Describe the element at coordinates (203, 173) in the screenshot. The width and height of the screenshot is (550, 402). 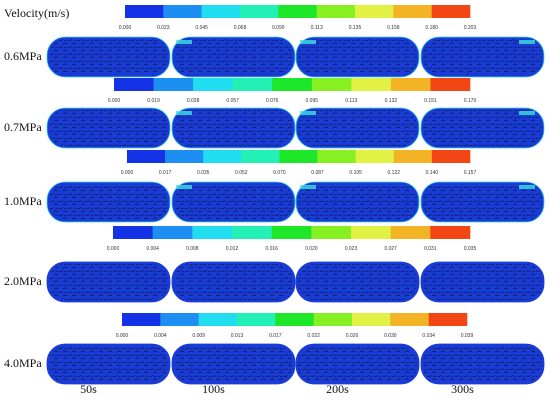
I see `colorbar-tick: 0.035` at that location.